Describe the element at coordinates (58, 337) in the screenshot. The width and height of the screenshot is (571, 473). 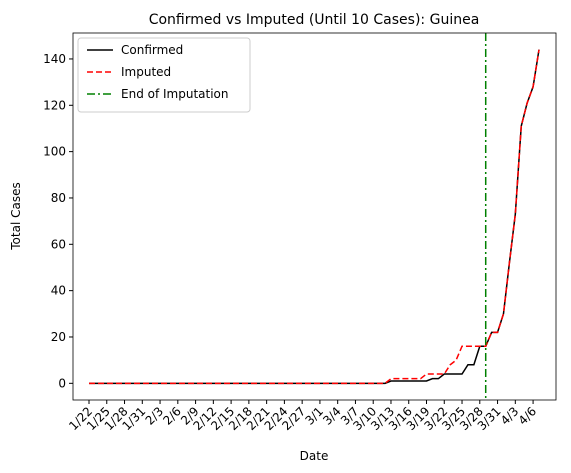
I see `y-tick-label: 20` at that location.